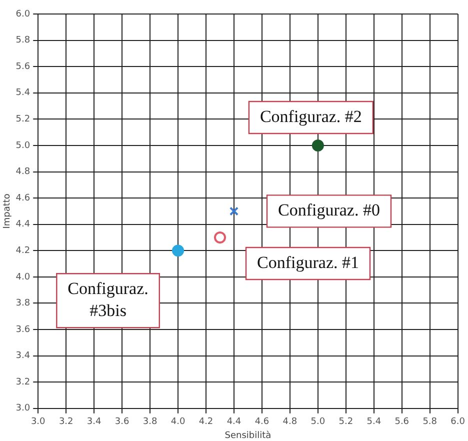  Describe the element at coordinates (290, 422) in the screenshot. I see `x-tick-label: 4.8` at that location.